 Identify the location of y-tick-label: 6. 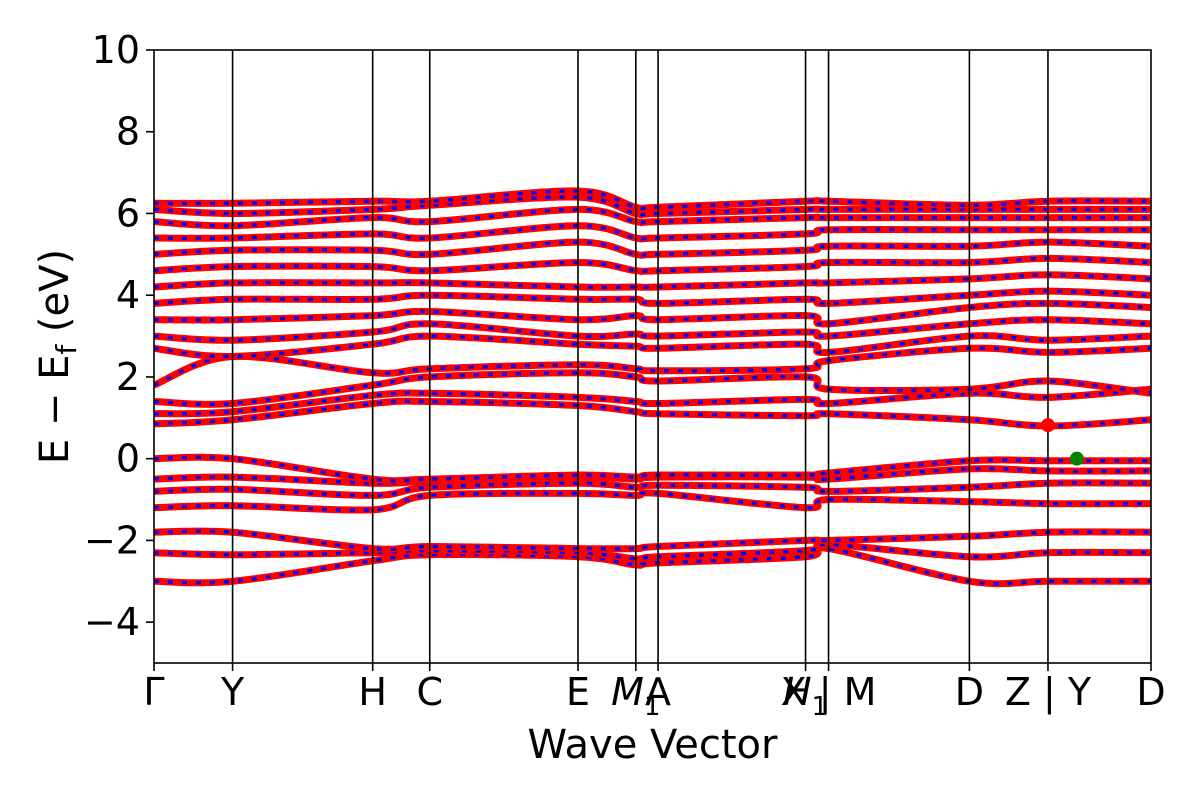
(128, 213).